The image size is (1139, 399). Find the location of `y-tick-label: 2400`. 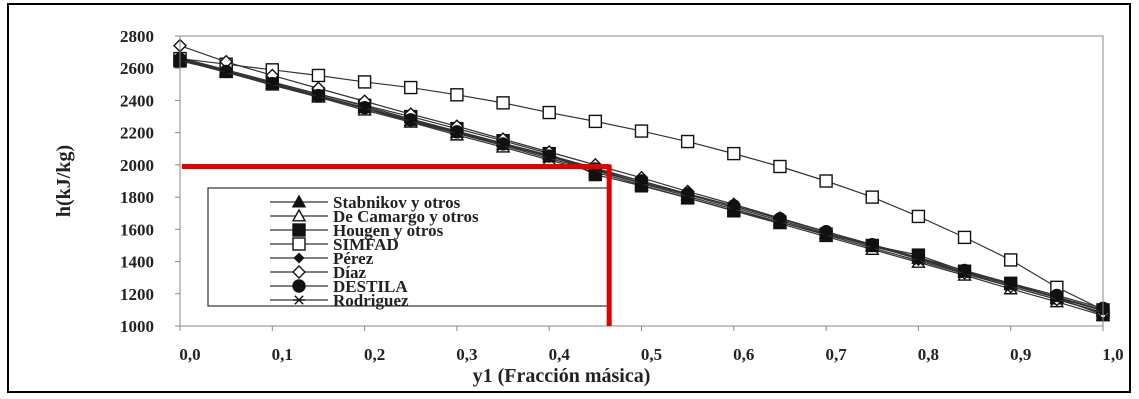

y-tick-label: 2400 is located at coordinates (137, 100).